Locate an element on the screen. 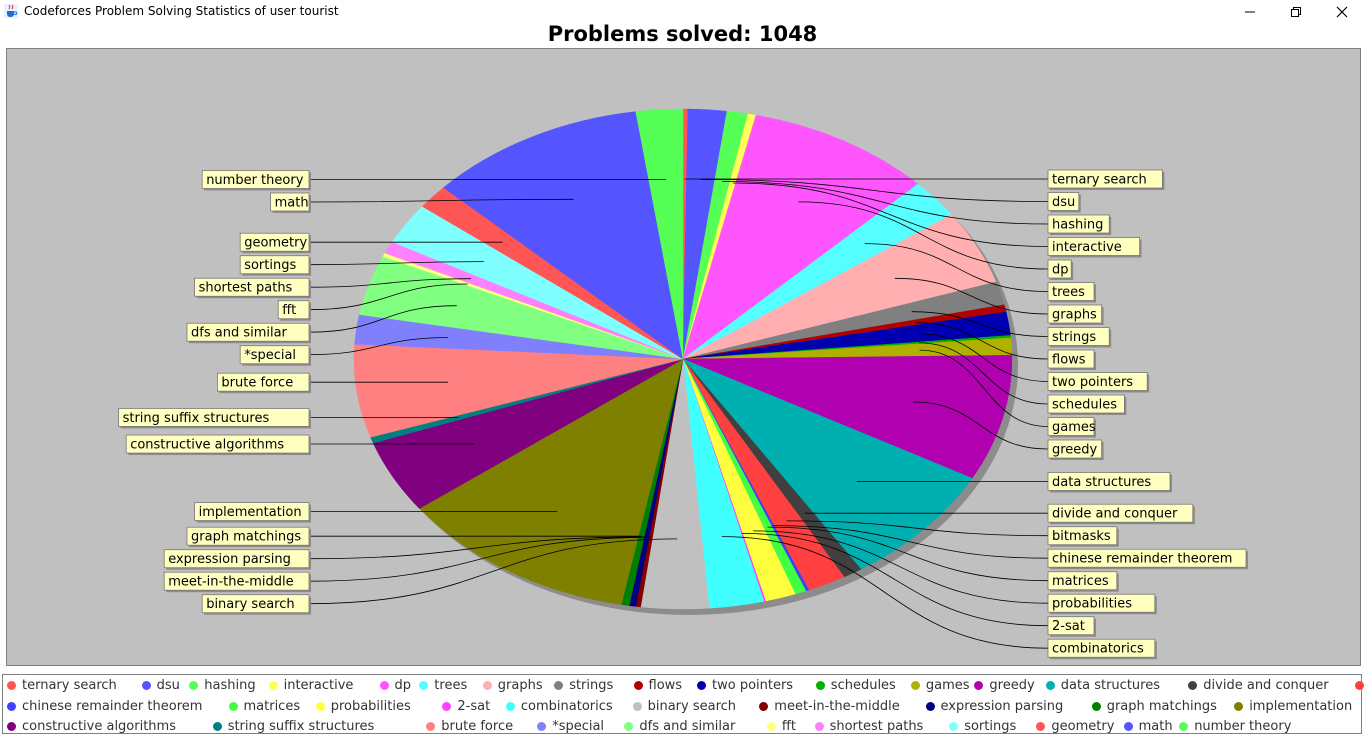 The image size is (1365, 736). legend-item-implementation: implementation is located at coordinates (1293, 706).